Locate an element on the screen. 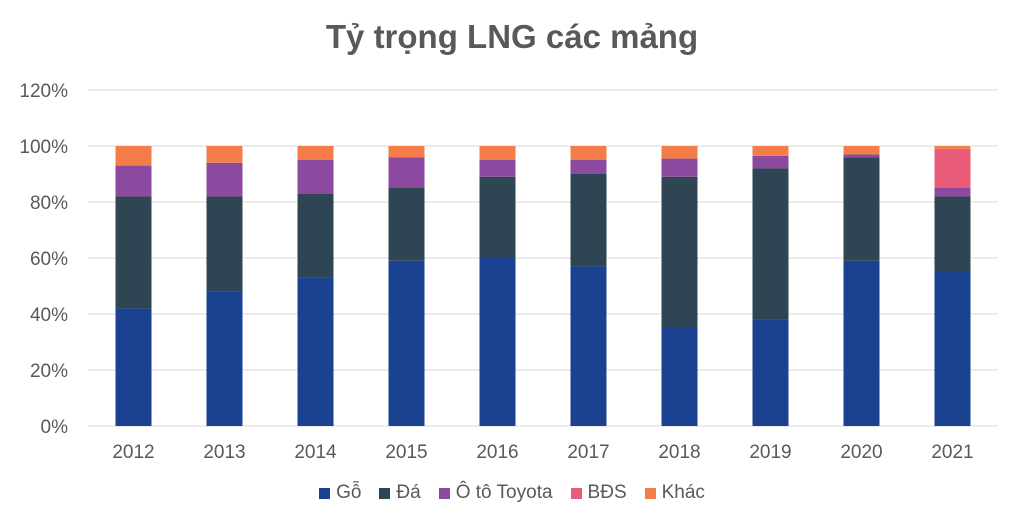  legend-item: Ô tô Toyota is located at coordinates (495, 493).